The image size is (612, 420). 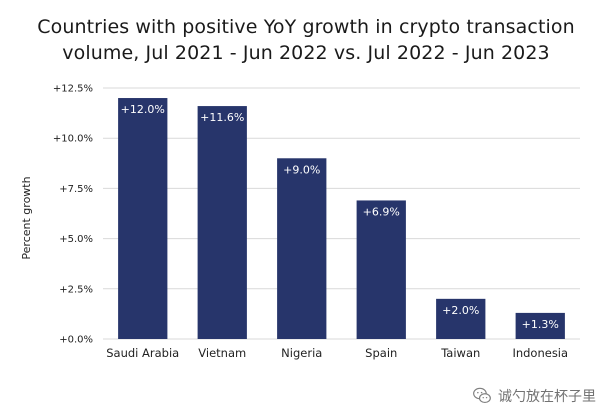 I want to click on data-label: +1.3%, so click(x=540, y=324).